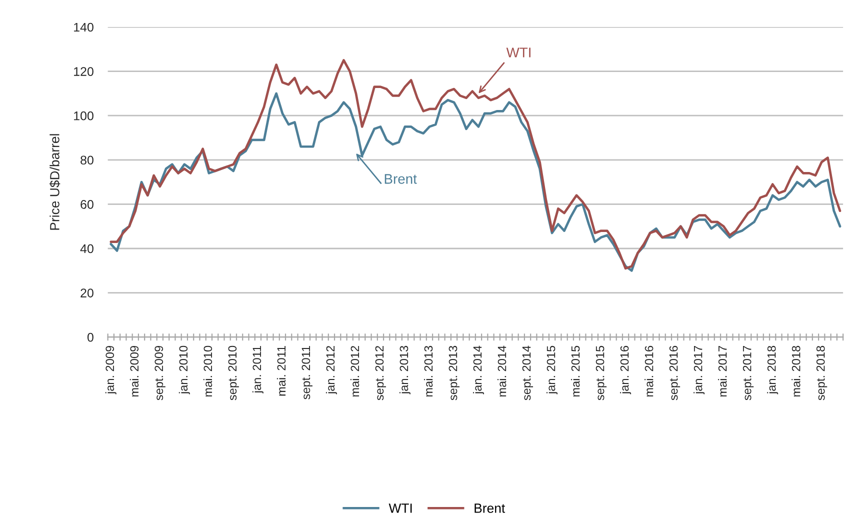 The height and width of the screenshot is (530, 849). I want to click on x-tick-label: jan. 2018, so click(772, 370).